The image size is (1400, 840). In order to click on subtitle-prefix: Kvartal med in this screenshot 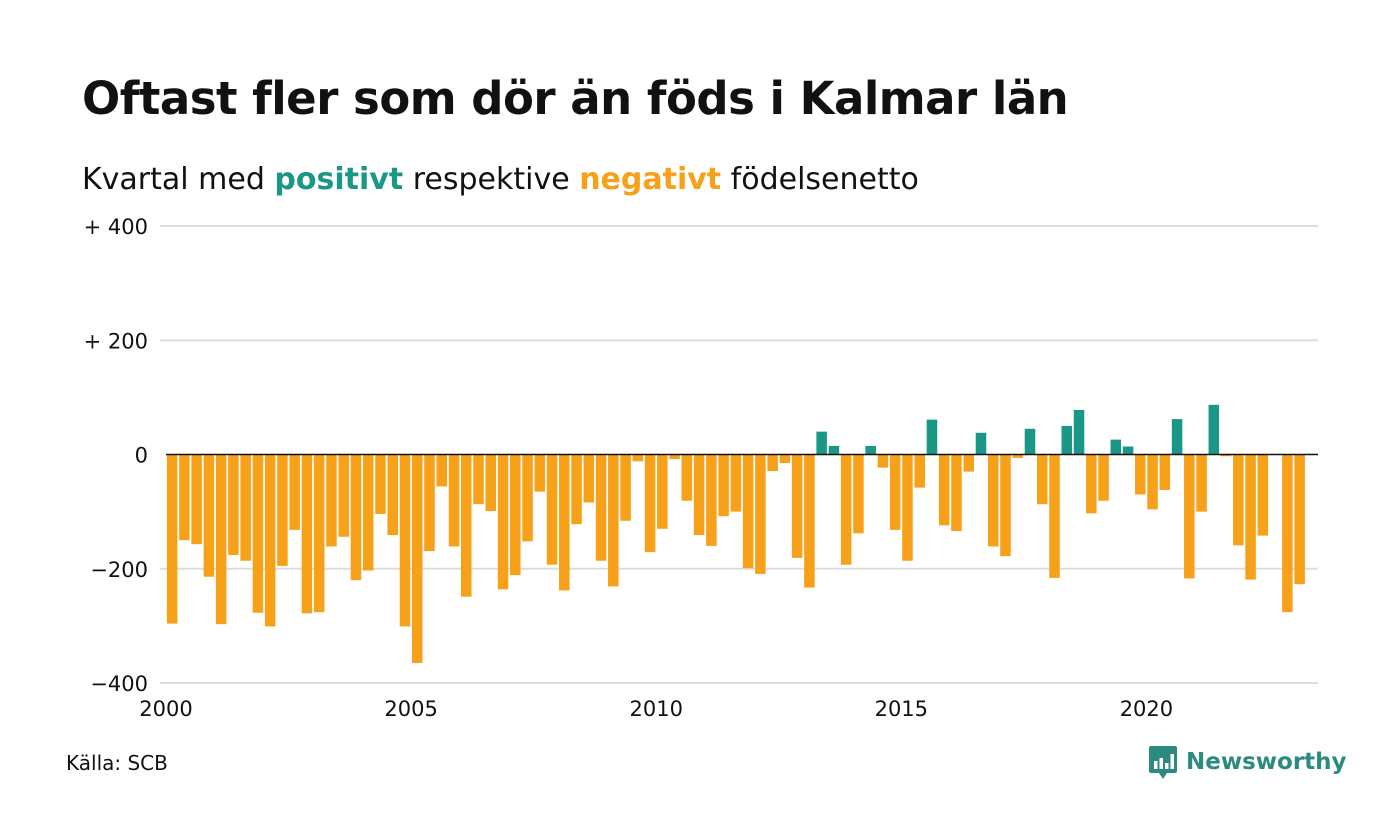, I will do `click(178, 179)`.